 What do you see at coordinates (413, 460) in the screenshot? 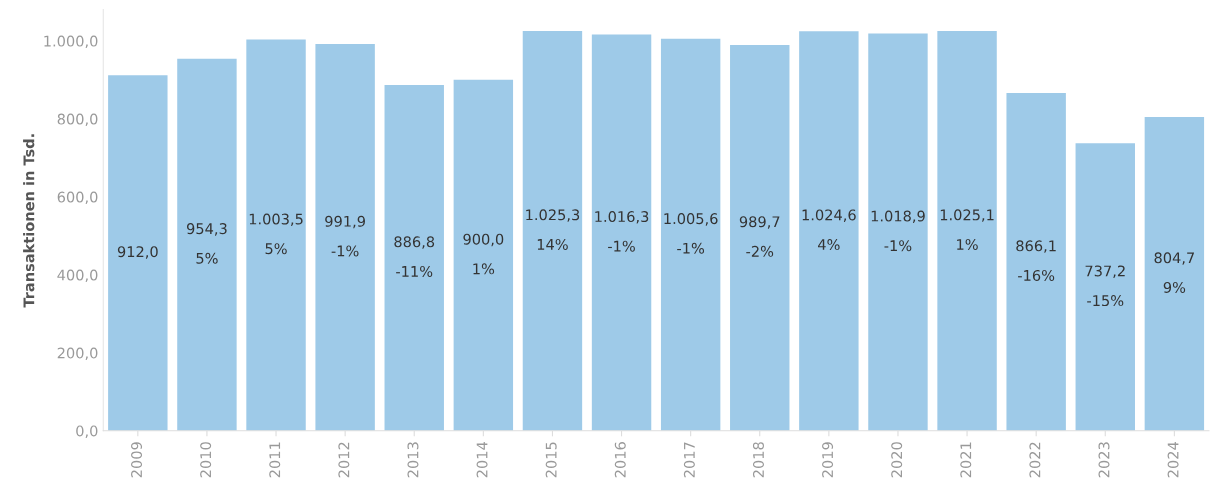
I see `x-tick-label: 2013` at bounding box center [413, 460].